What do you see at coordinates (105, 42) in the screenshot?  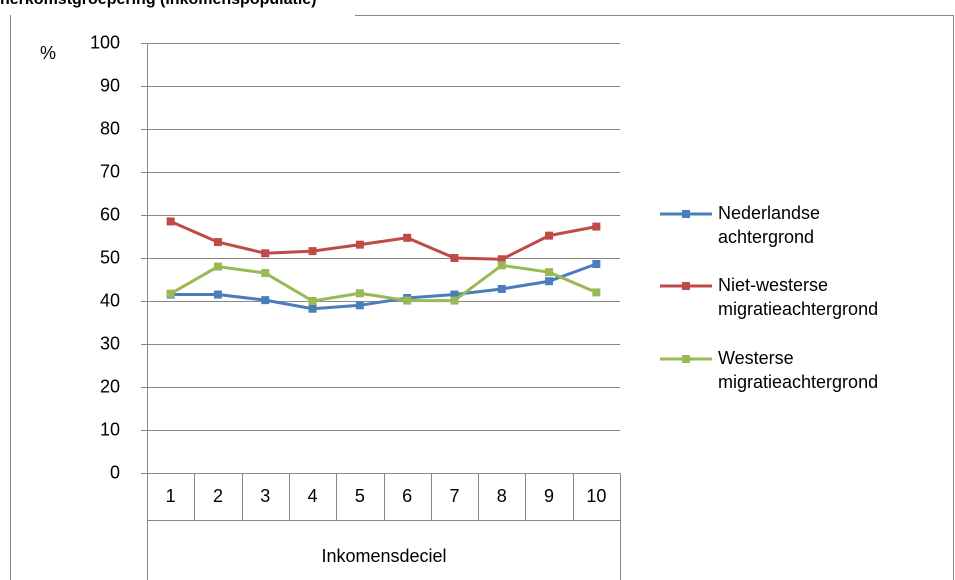 I see `y-tick-label: 100` at bounding box center [105, 42].